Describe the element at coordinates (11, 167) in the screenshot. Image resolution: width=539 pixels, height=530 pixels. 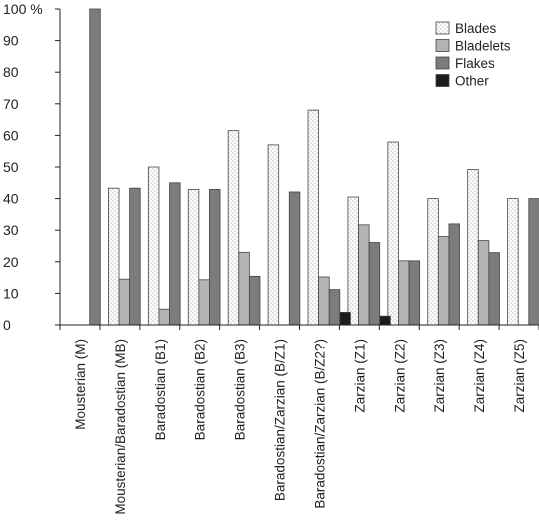
I see `y-tick-label: 50` at that location.